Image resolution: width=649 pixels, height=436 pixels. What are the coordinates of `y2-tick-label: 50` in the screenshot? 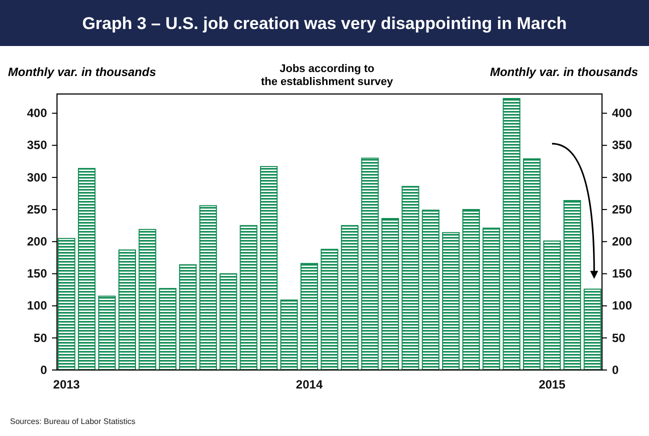 It's located at (619, 337).